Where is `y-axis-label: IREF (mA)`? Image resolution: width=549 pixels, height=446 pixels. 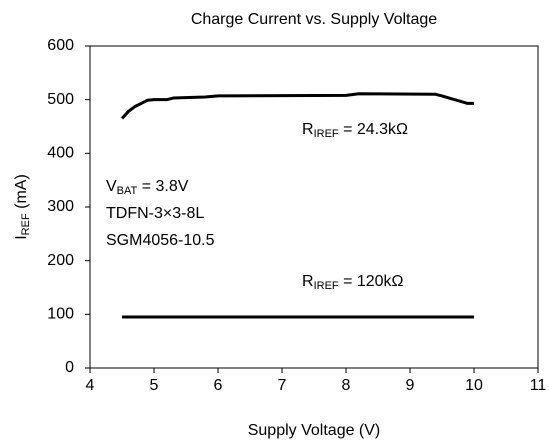
y-axis-label: IREF (mA) is located at coordinates (22, 207).